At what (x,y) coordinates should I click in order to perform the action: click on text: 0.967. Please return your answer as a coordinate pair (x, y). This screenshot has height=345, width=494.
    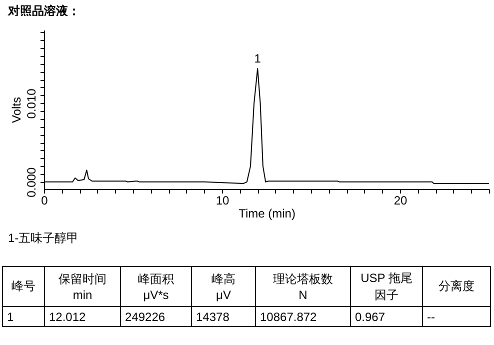
    Looking at the image, I should click on (386, 316).